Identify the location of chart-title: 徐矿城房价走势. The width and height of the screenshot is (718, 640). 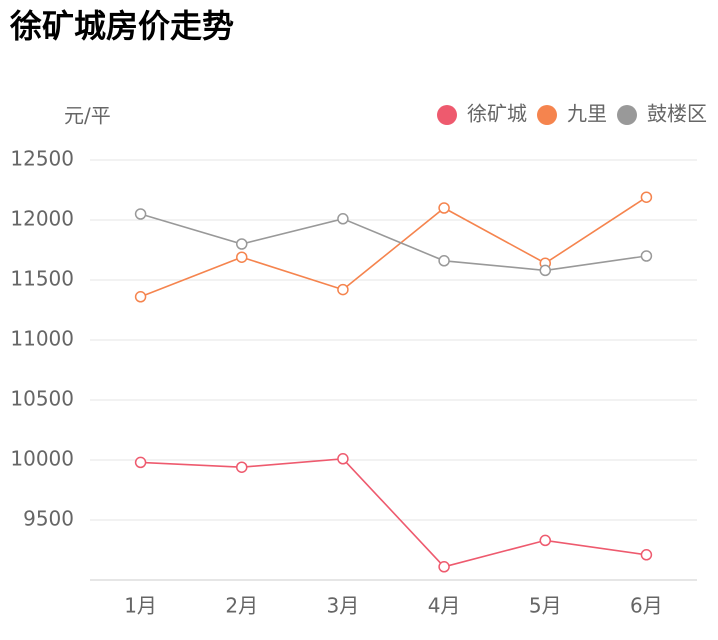
(121, 26).